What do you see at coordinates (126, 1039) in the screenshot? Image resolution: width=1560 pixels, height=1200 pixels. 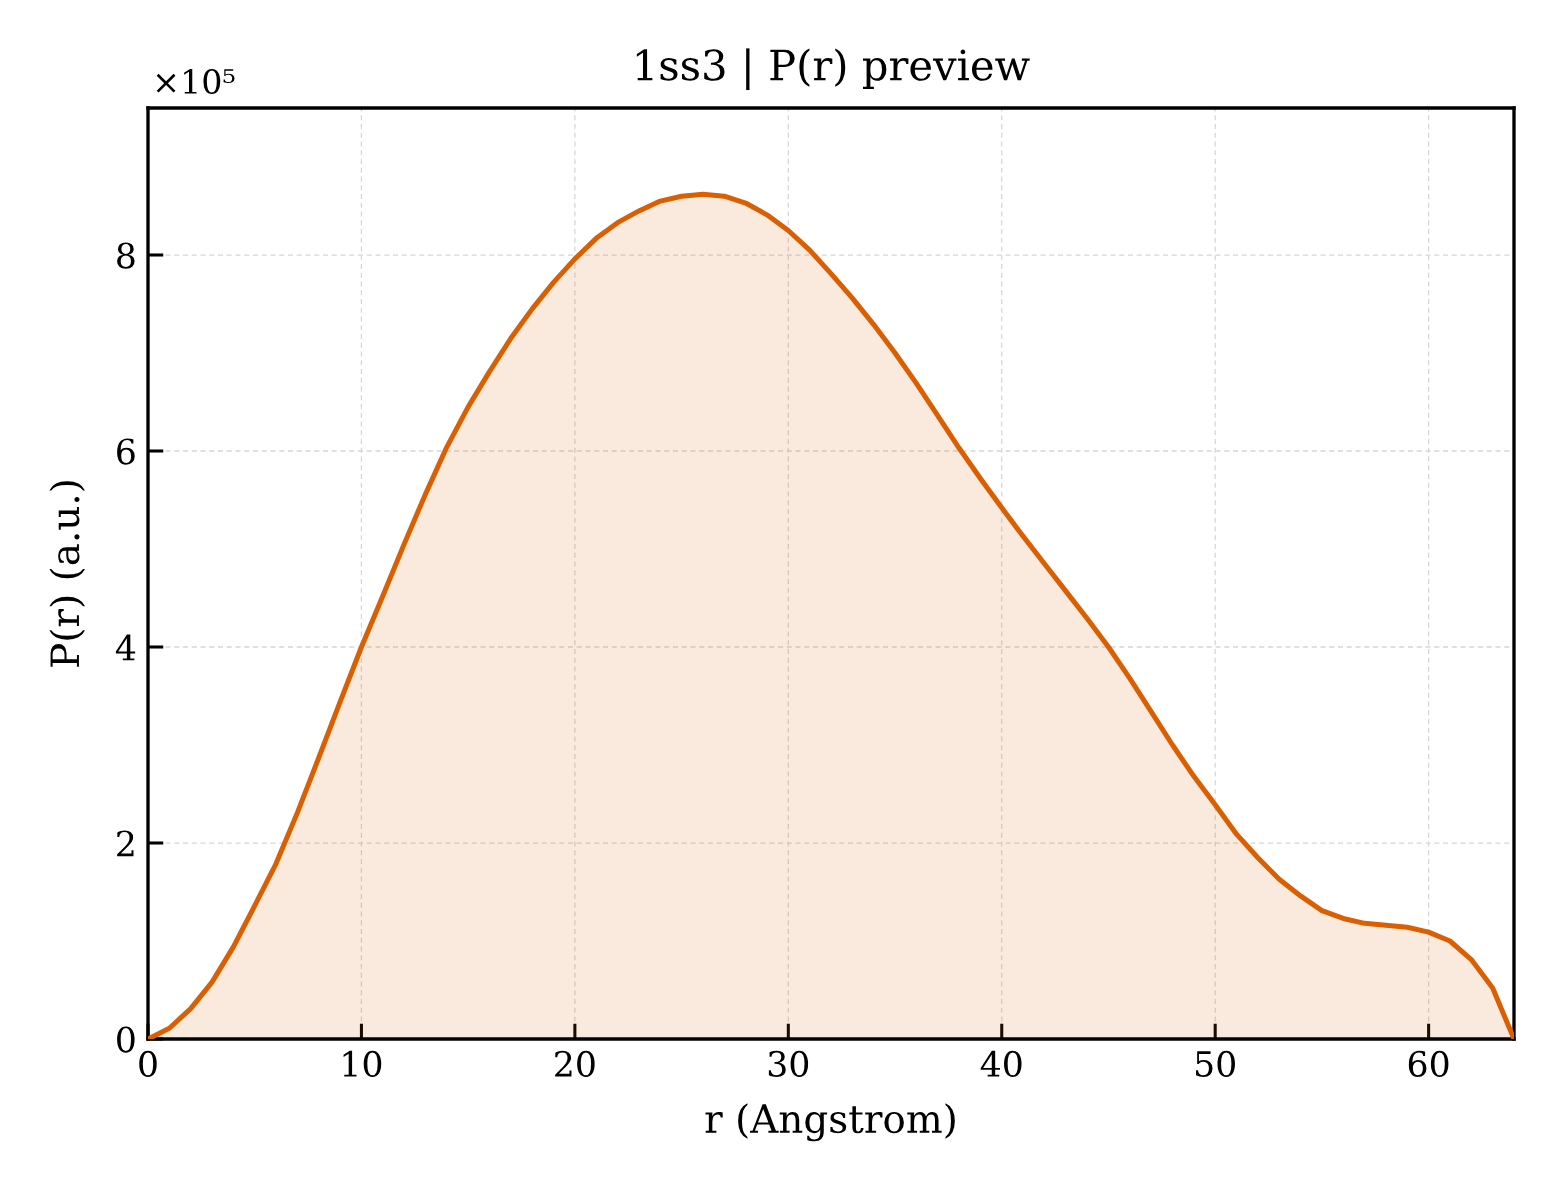 I see `y-tick-label: 0` at bounding box center [126, 1039].